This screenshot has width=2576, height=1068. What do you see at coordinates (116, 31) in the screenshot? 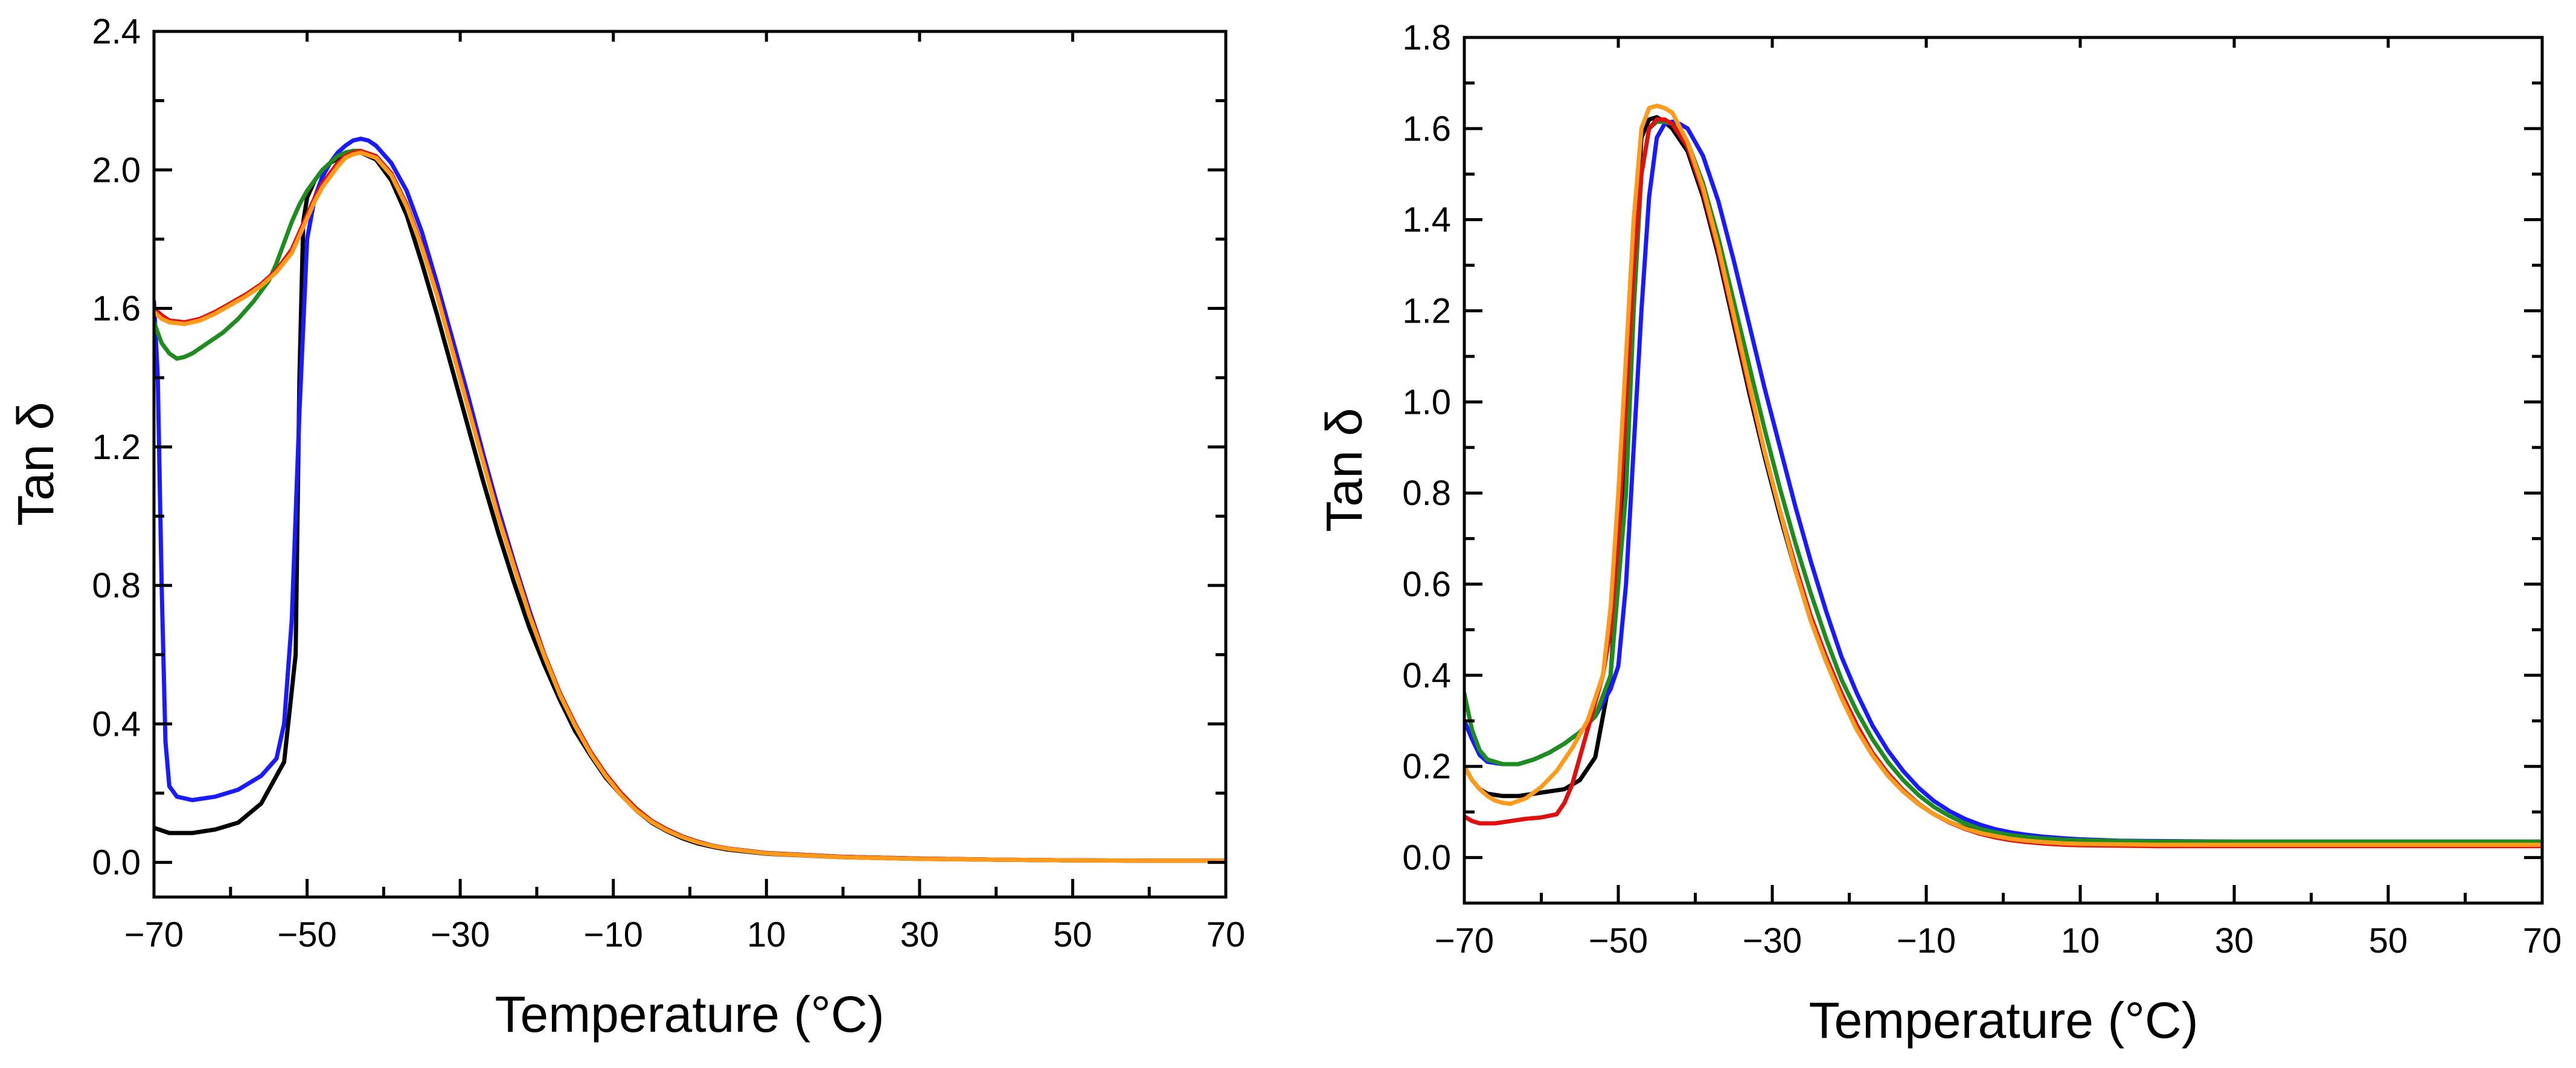
I see `y-tick-label: 2.4` at bounding box center [116, 31].